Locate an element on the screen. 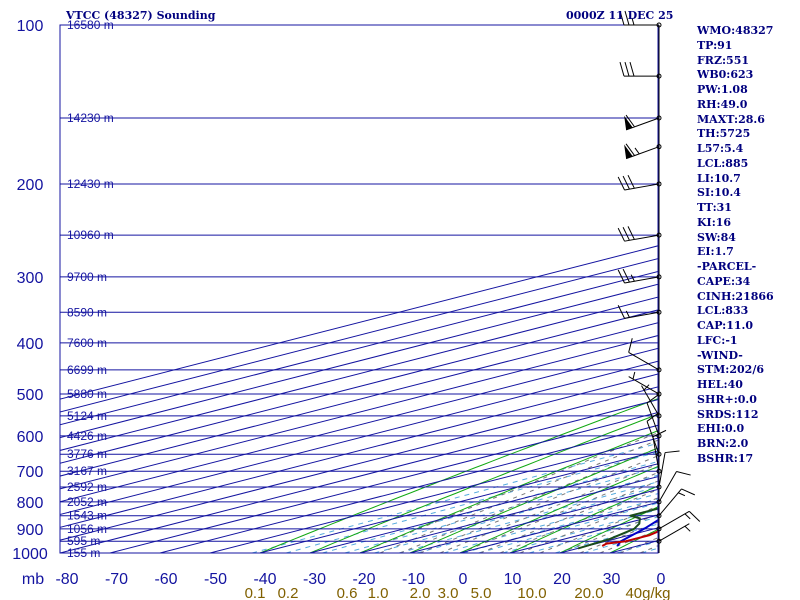 The image size is (800, 600). index-item: TH:5725 is located at coordinates (724, 134).